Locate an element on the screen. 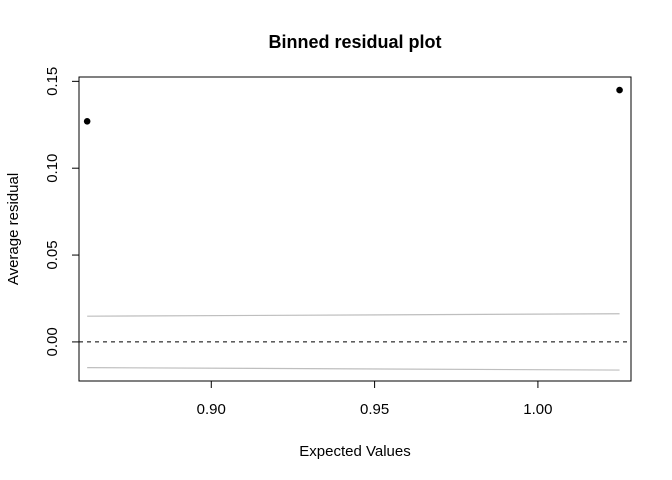 This screenshot has height=480, width=672. upper-bound-line is located at coordinates (353, 315).